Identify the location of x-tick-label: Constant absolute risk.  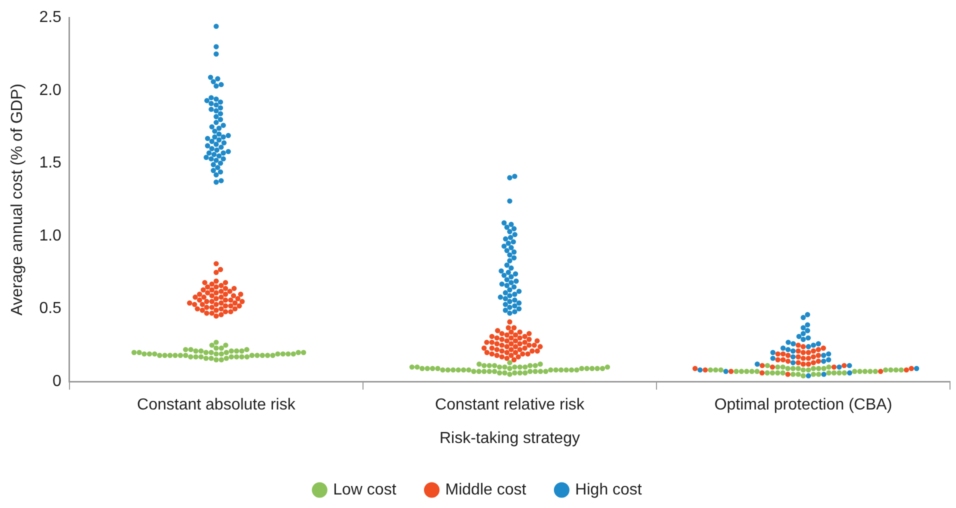
(216, 405).